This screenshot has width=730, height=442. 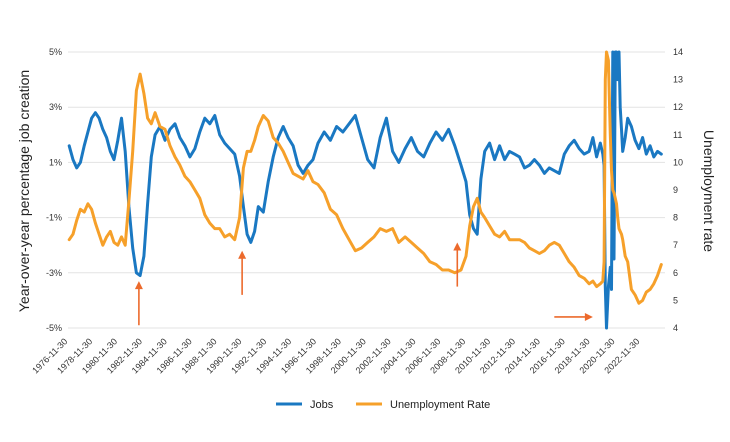 I want to click on legend-item-jobs: Jobs, so click(x=305, y=405).